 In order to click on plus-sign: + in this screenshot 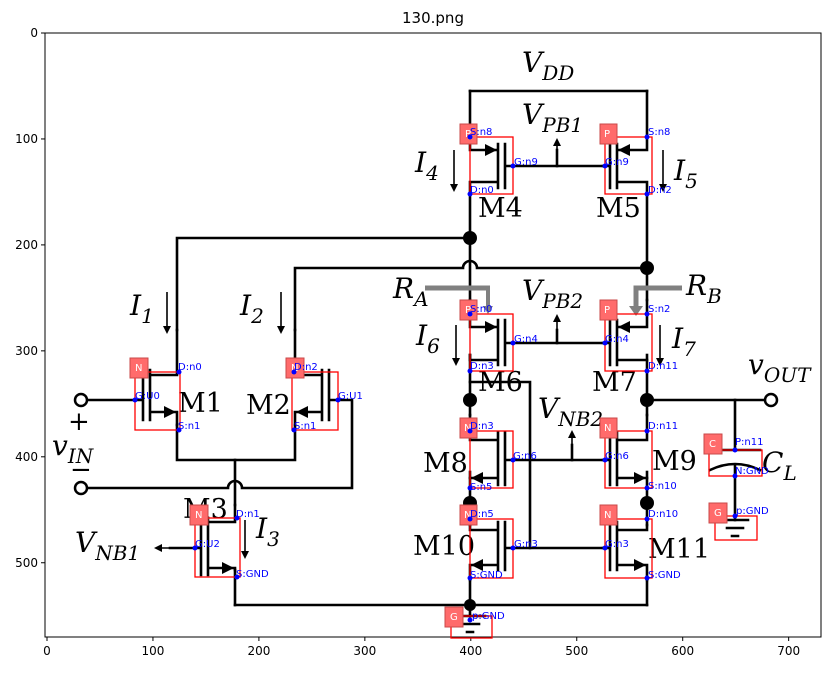, I will do `click(79, 422)`.